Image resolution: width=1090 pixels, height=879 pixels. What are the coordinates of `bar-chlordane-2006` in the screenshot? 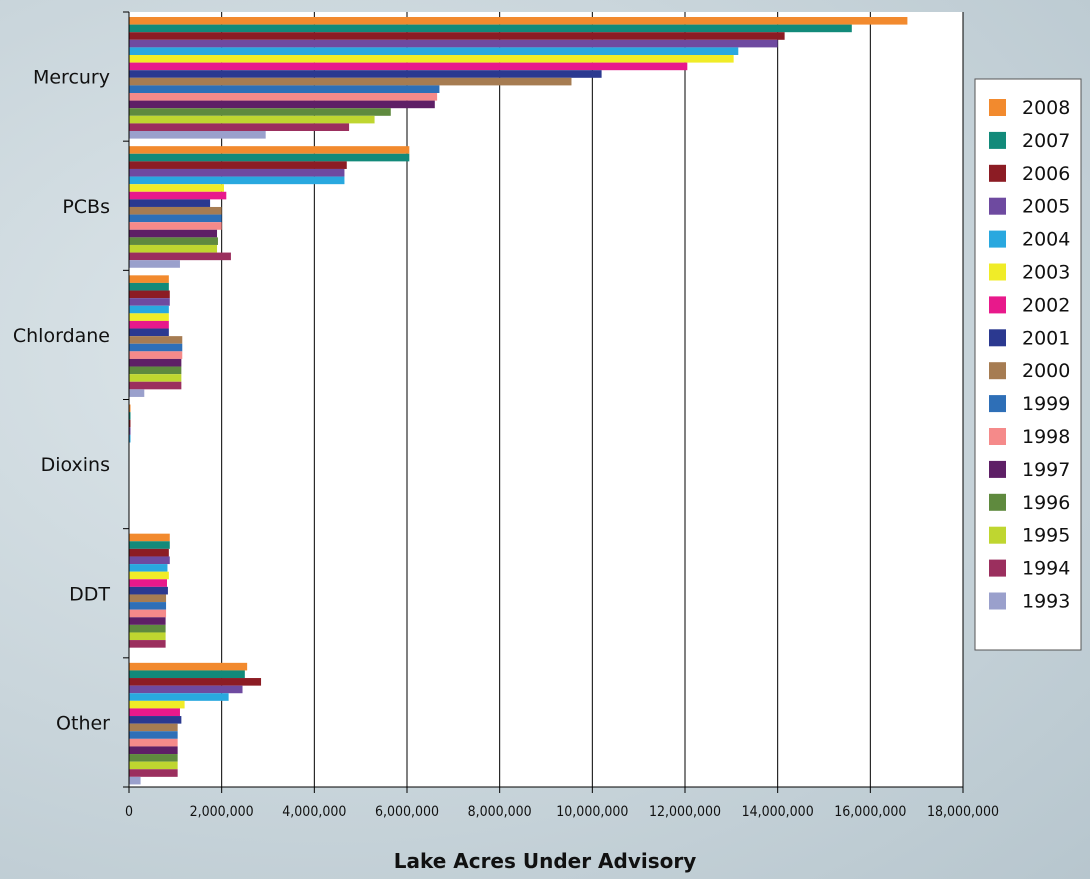 It's located at (149, 294).